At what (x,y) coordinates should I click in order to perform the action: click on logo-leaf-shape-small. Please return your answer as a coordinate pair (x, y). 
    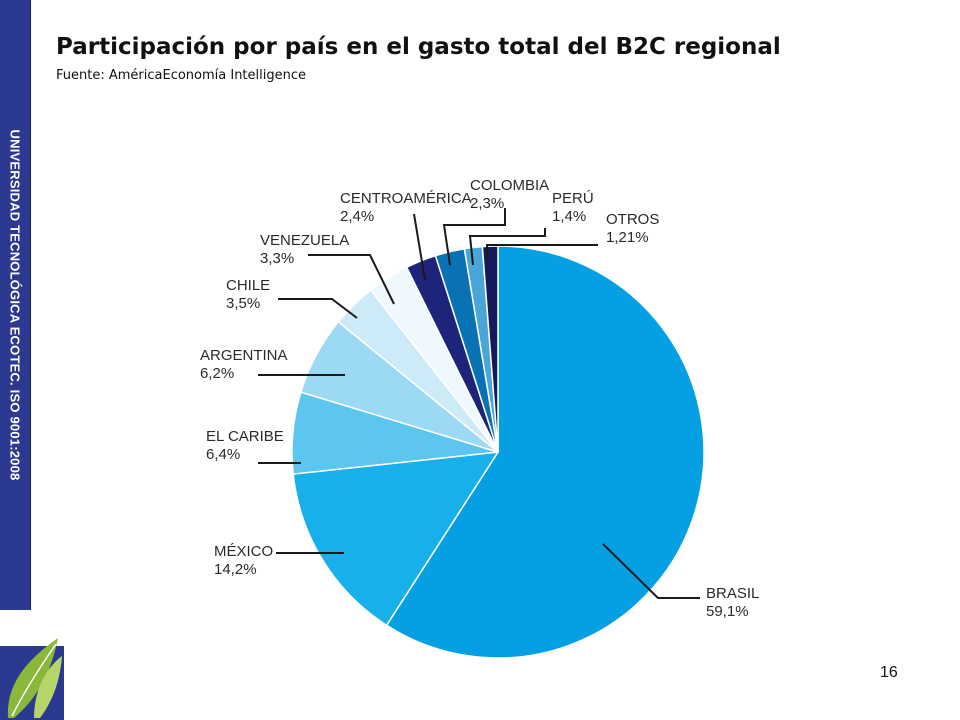
    Looking at the image, I should click on (48, 687).